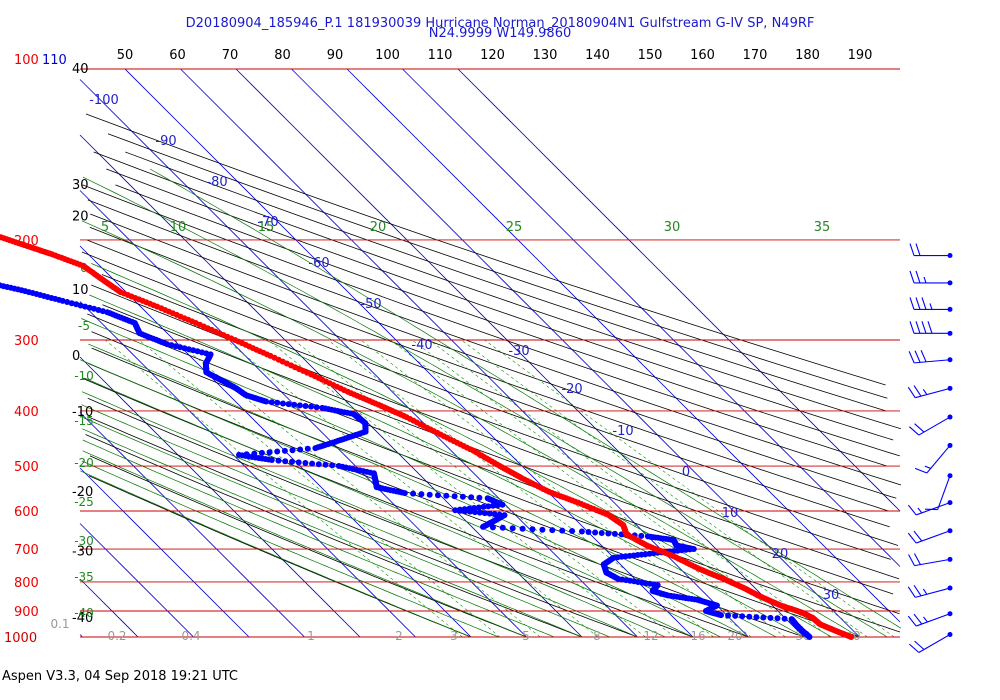  Describe the element at coordinates (84, 502) in the screenshot. I see `left-green-label: -25` at that location.